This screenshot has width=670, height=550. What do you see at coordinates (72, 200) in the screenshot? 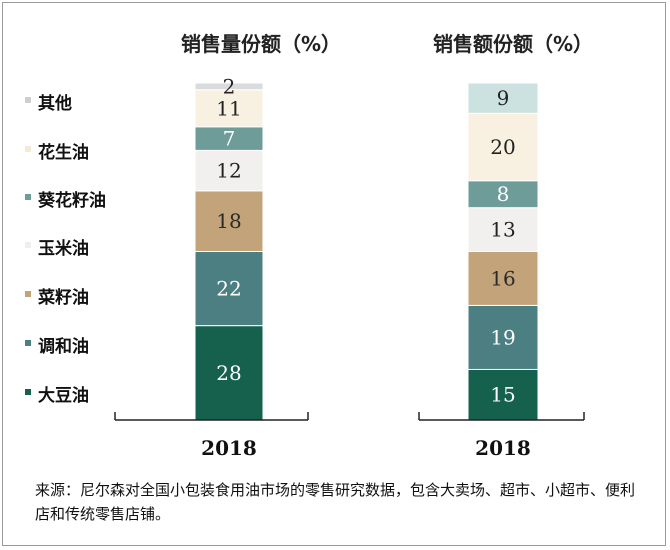
I see `legend-label: 葵花籽油` at bounding box center [72, 200].